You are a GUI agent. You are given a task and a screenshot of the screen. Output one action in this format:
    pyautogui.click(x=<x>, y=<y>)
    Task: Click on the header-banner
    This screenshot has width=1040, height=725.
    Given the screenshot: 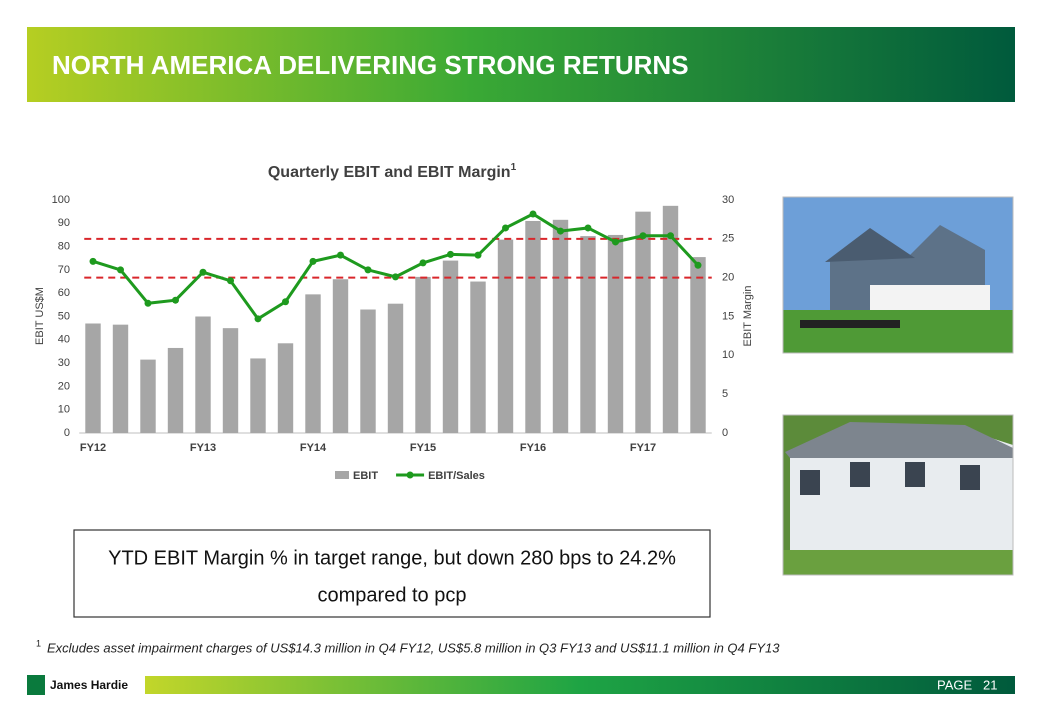 What is the action you would take?
    pyautogui.click(x=521, y=64)
    